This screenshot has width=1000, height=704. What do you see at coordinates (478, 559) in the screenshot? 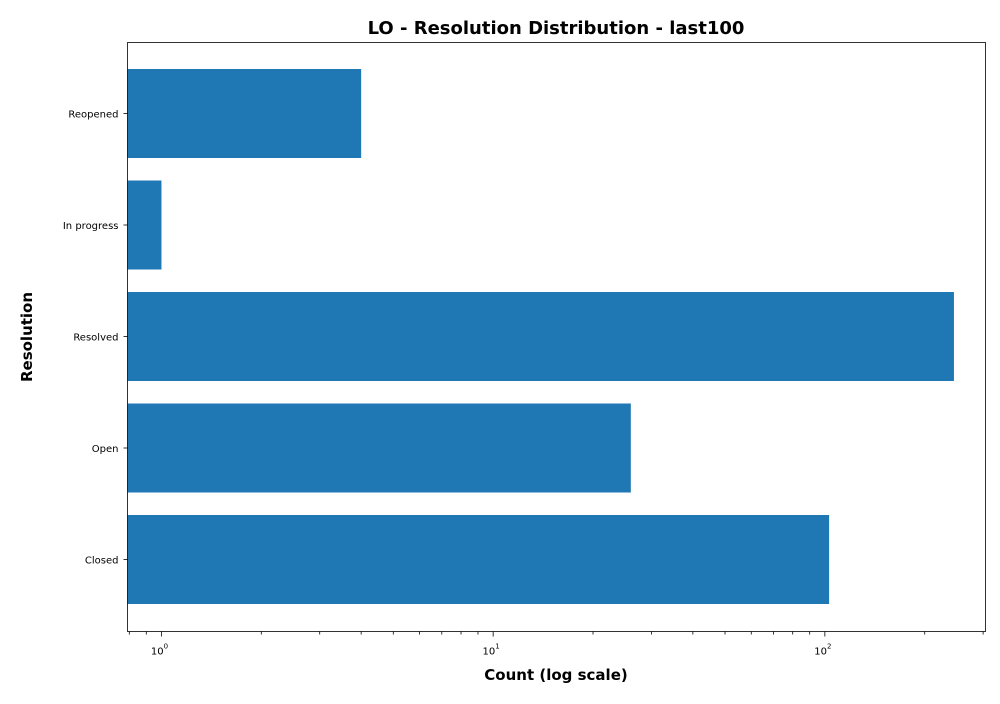
I see `bar-closed` at bounding box center [478, 559].